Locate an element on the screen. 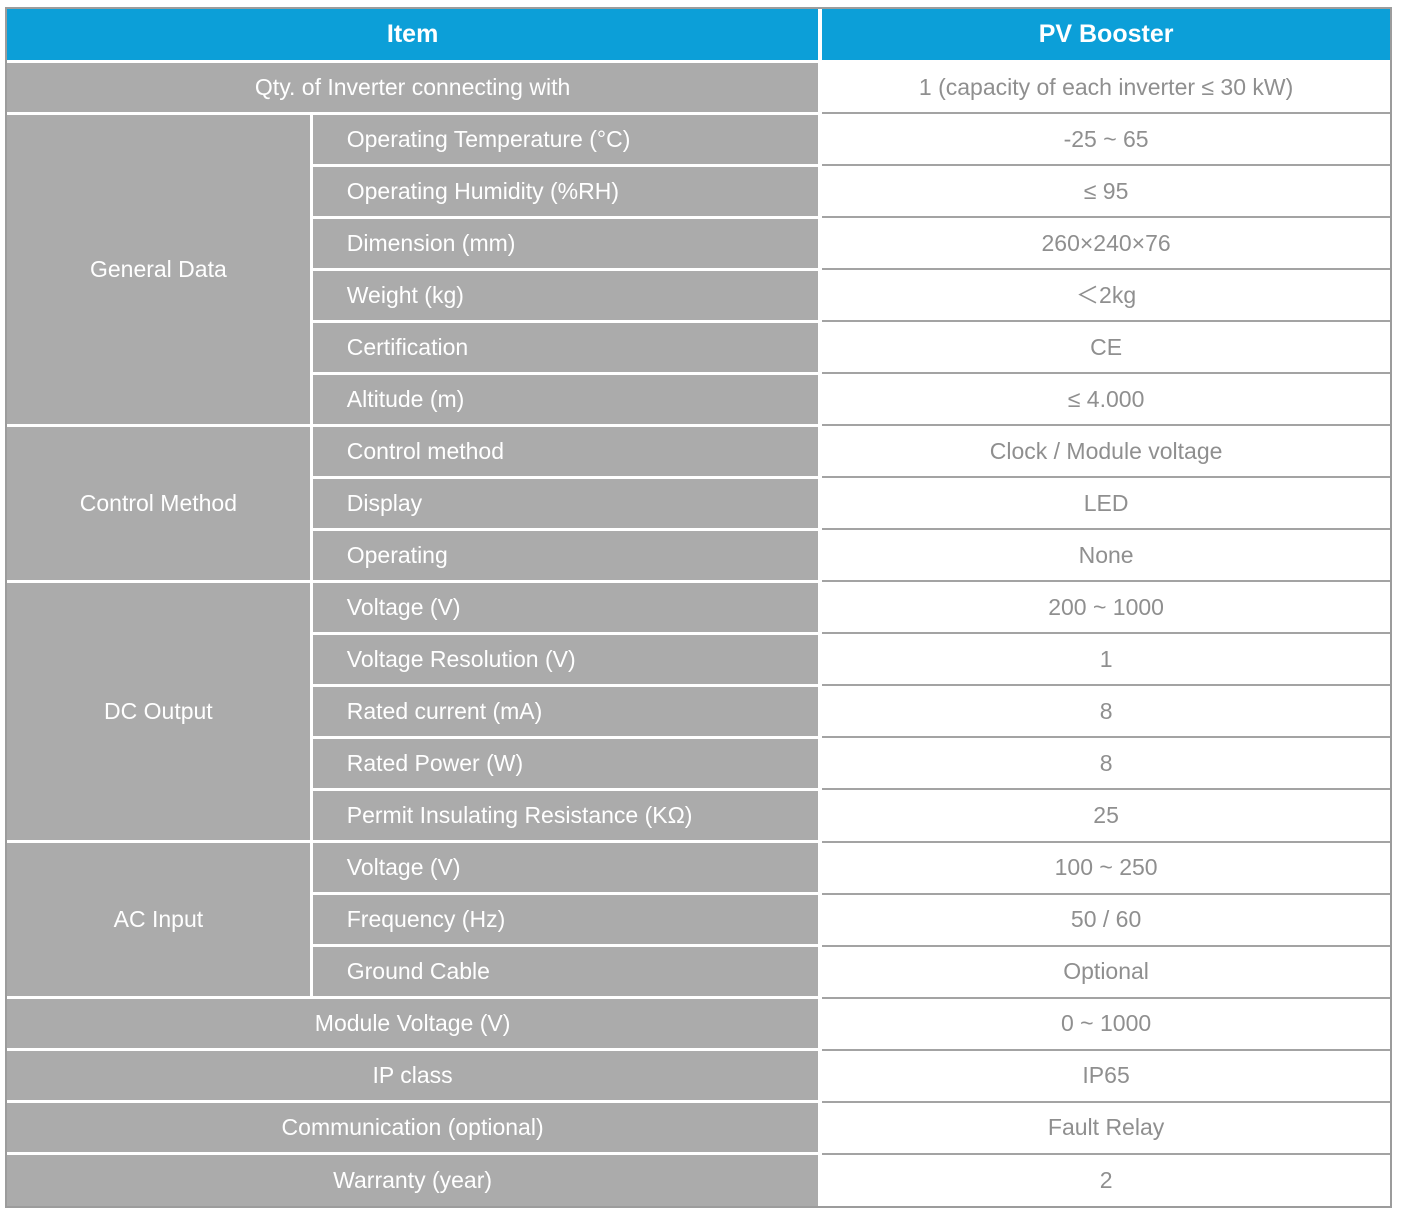  label-rated-current: Rated current (mA) is located at coordinates (565, 711).